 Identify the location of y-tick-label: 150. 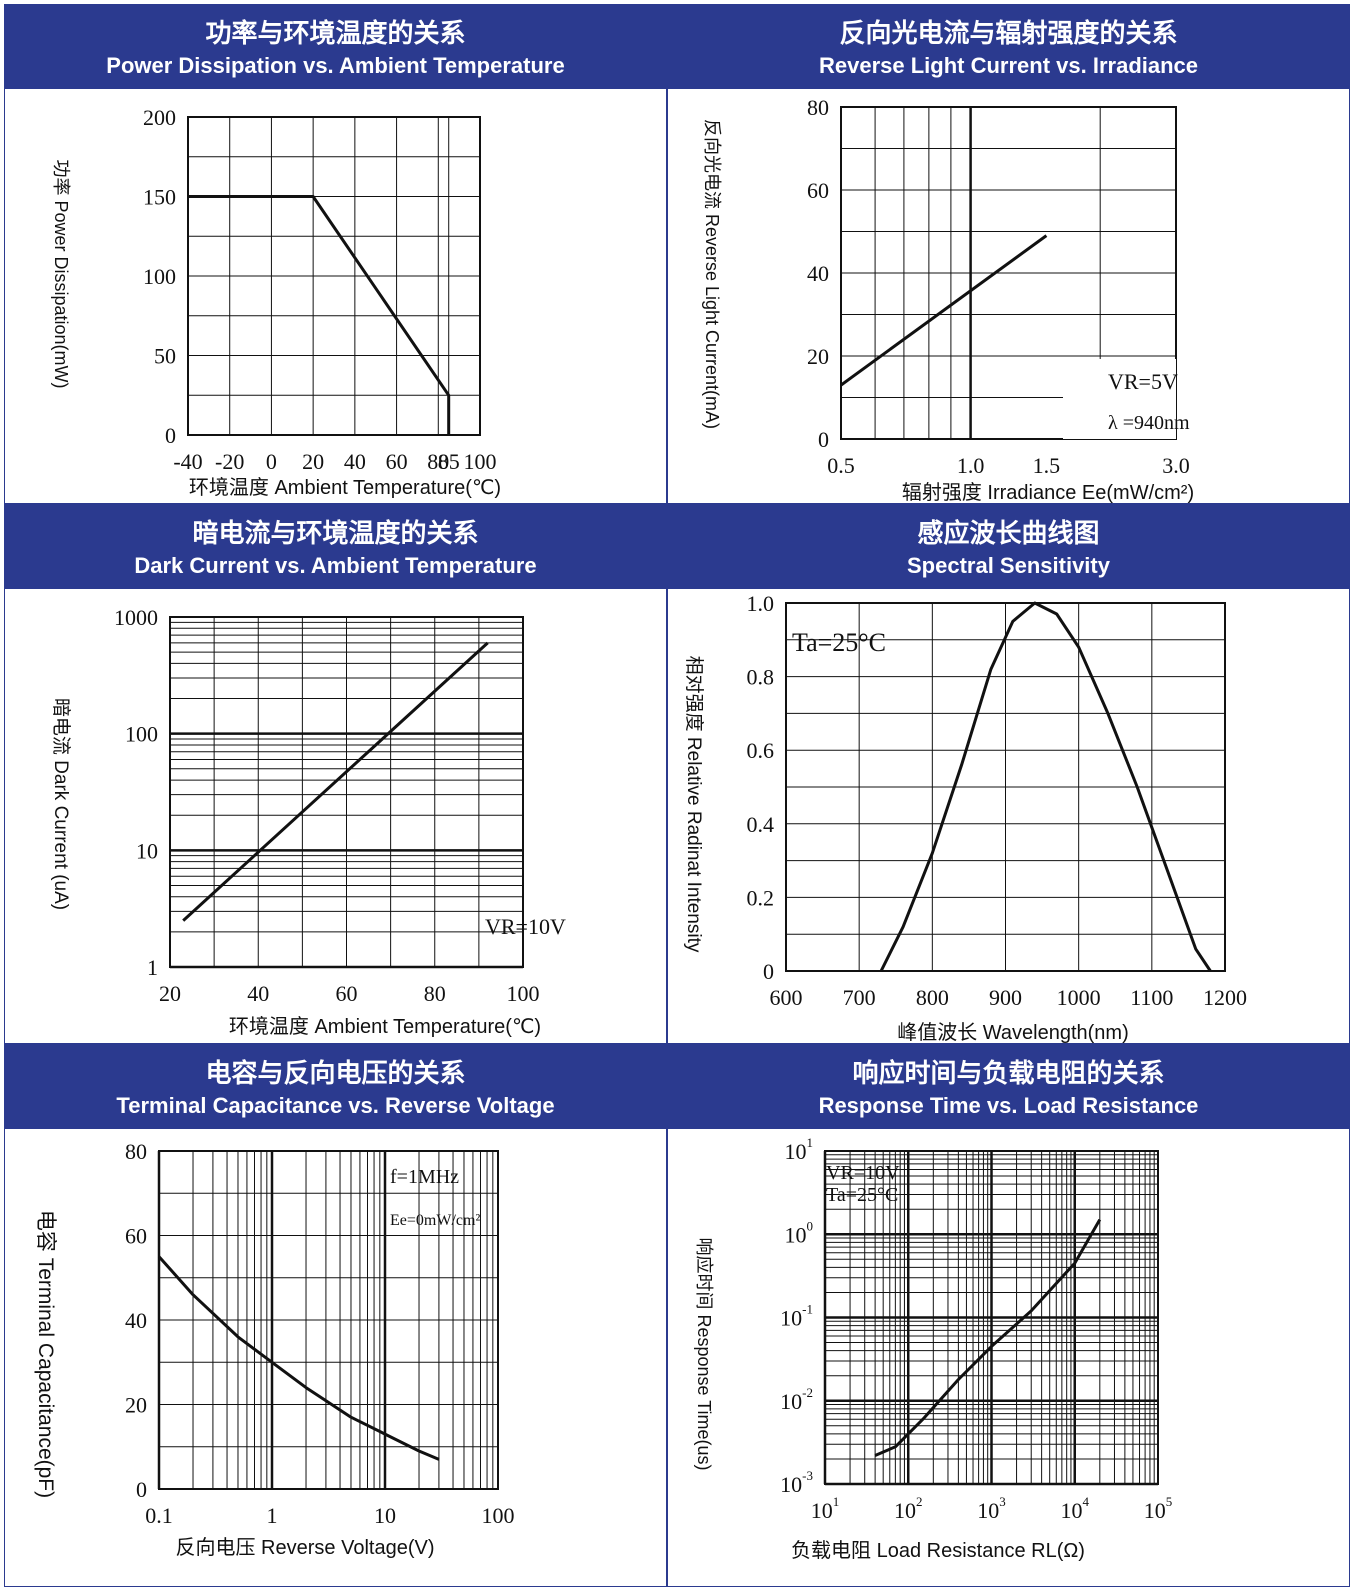
(159, 197).